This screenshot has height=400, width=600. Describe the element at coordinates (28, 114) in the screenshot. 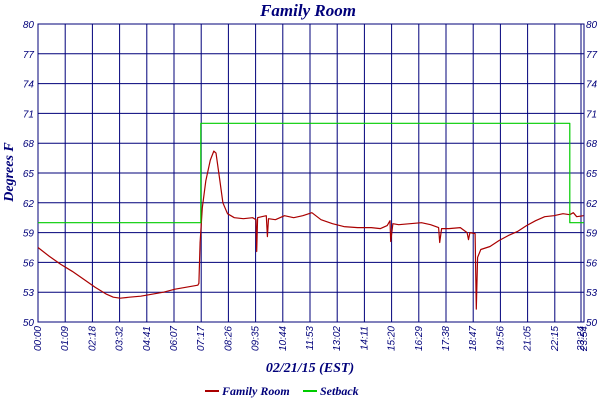

I see `y-tick-label-left: 71` at that location.